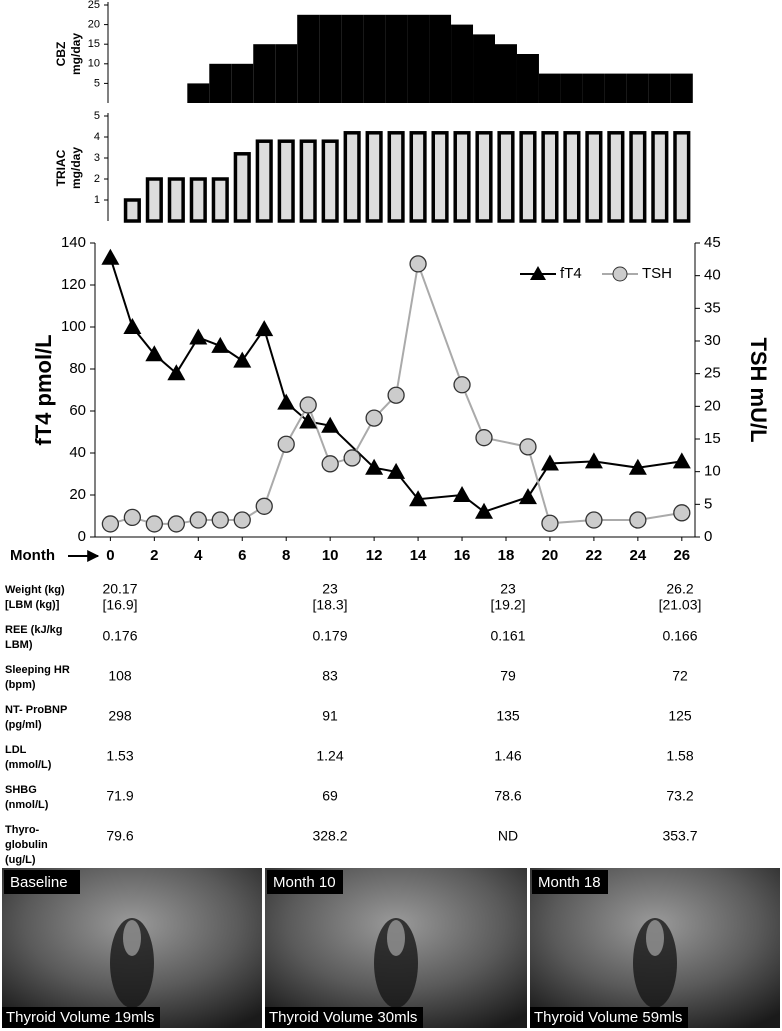  I want to click on cell: 298, so click(120, 716).